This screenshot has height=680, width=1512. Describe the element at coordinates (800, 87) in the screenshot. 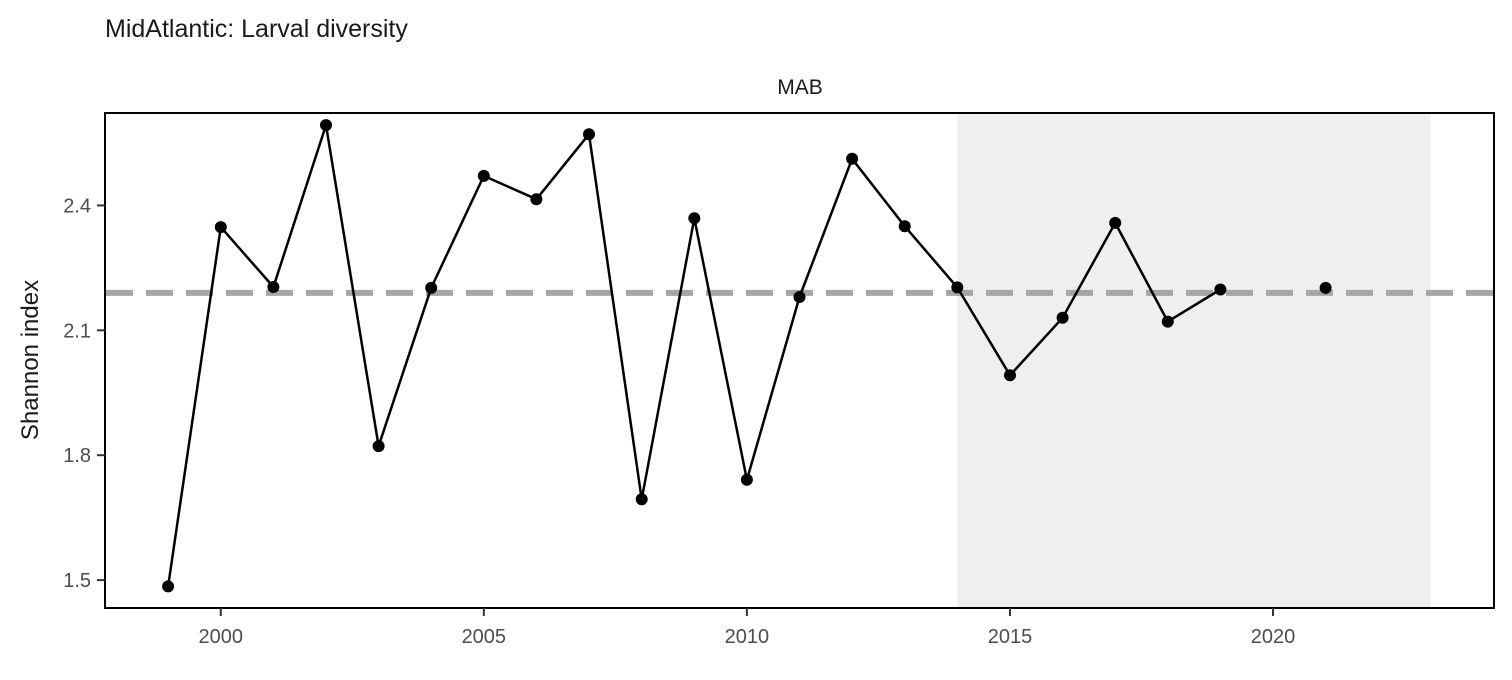

I see `facet-label: MAB` at that location.